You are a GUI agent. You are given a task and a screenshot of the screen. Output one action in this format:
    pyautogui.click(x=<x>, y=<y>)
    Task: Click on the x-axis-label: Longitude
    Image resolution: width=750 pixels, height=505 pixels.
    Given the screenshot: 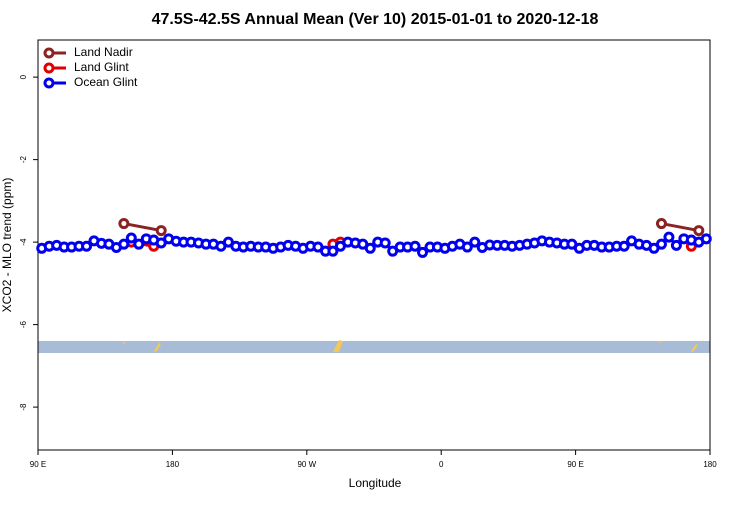 What is the action you would take?
    pyautogui.click(x=375, y=483)
    